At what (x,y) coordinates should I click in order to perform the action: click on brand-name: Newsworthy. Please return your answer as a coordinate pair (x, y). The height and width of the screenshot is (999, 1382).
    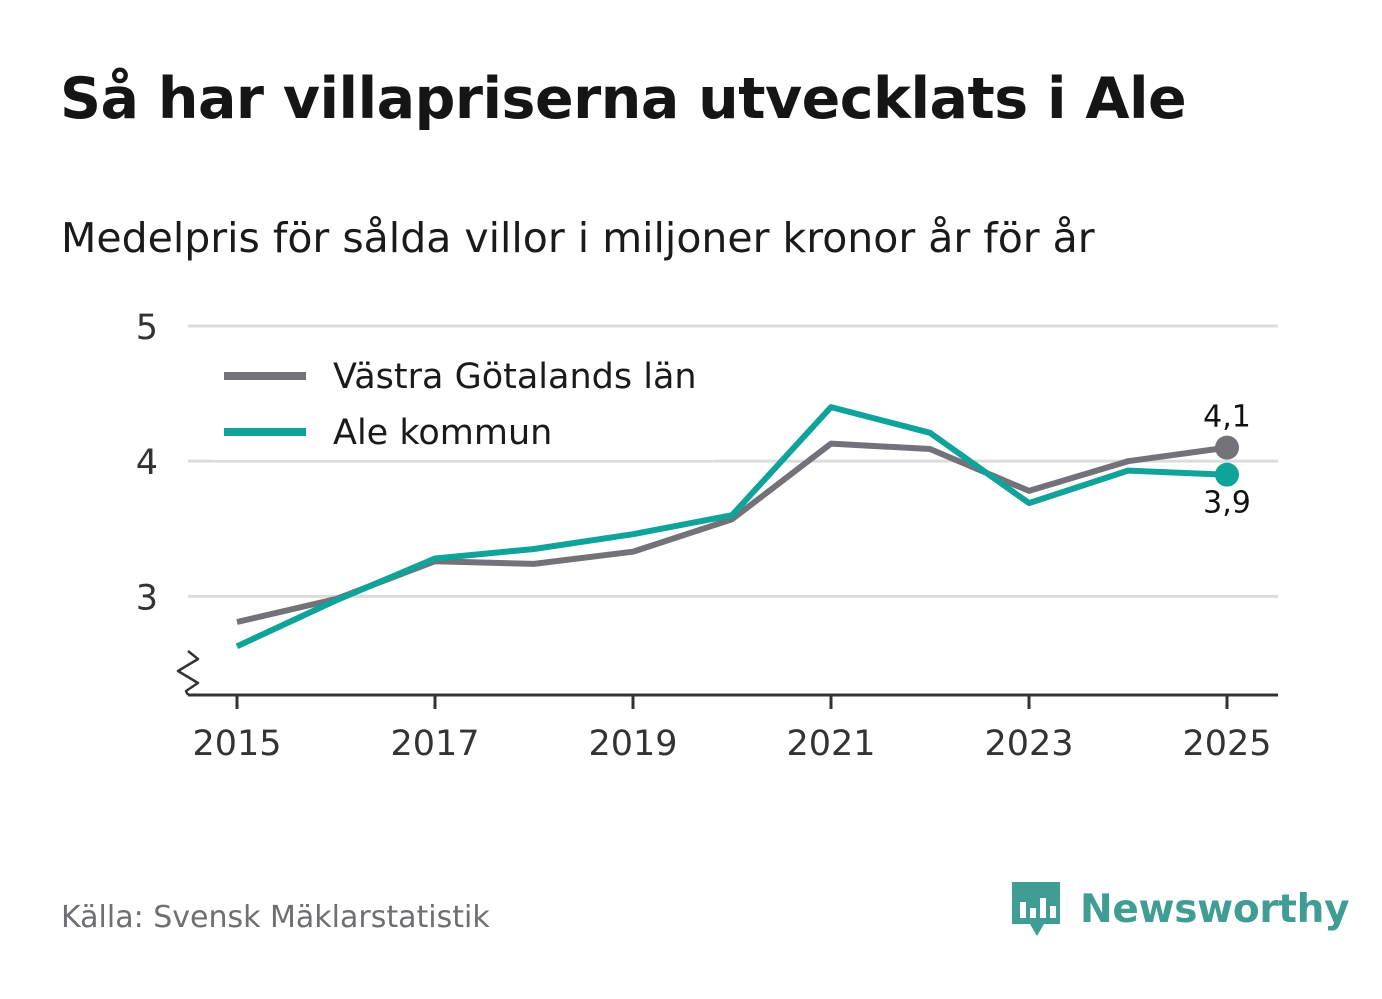
    Looking at the image, I should click on (1215, 909).